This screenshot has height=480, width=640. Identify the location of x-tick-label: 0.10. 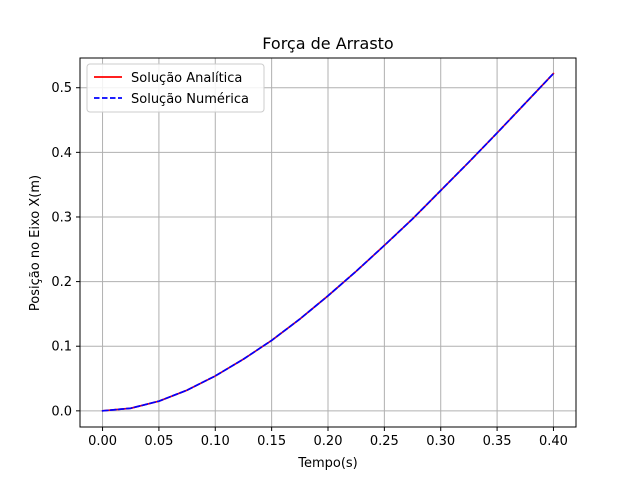
(215, 441).